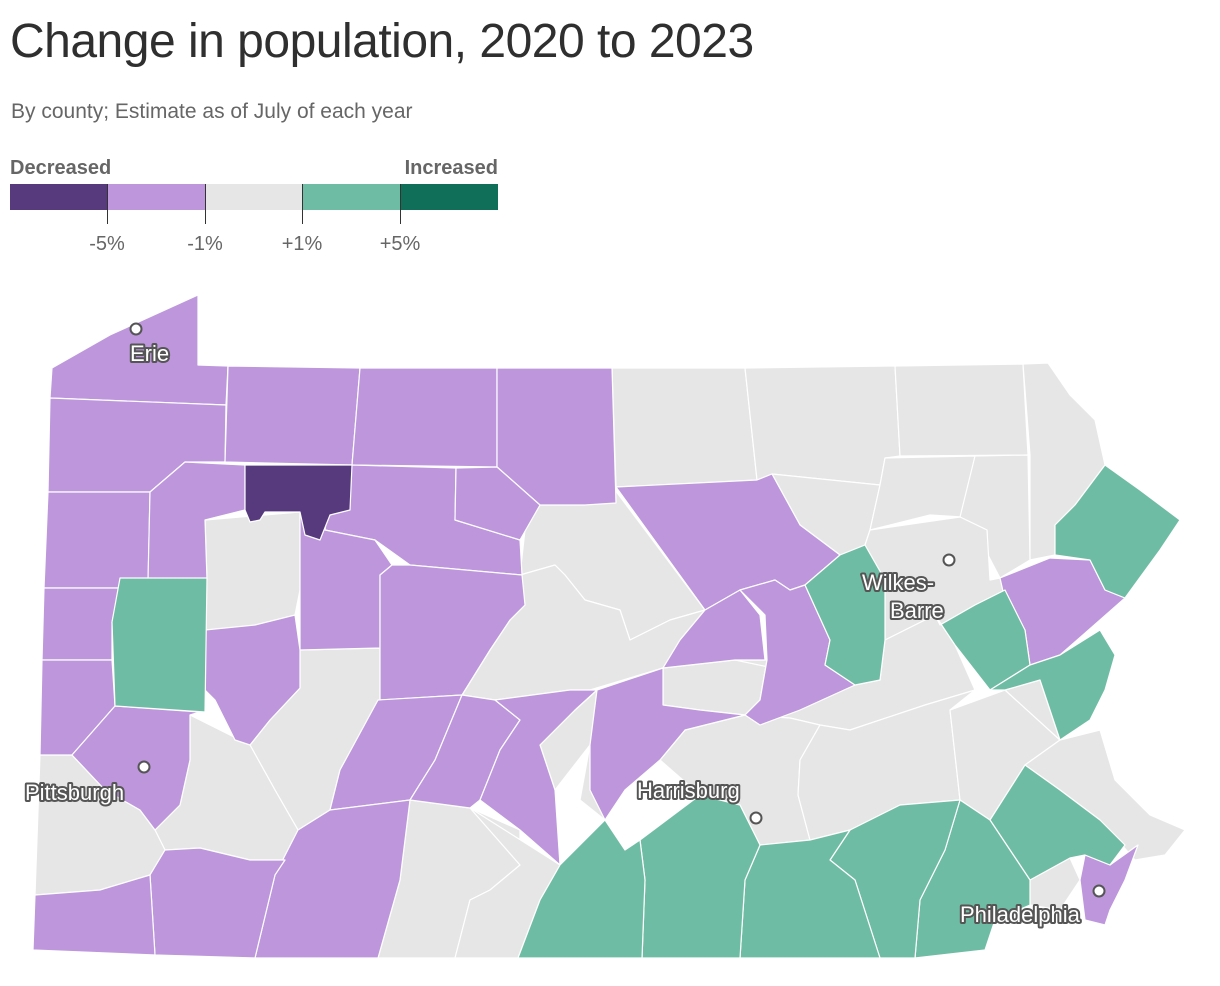 This screenshot has height=986, width=1220. I want to click on county-strong-decrease, so click(298, 502).